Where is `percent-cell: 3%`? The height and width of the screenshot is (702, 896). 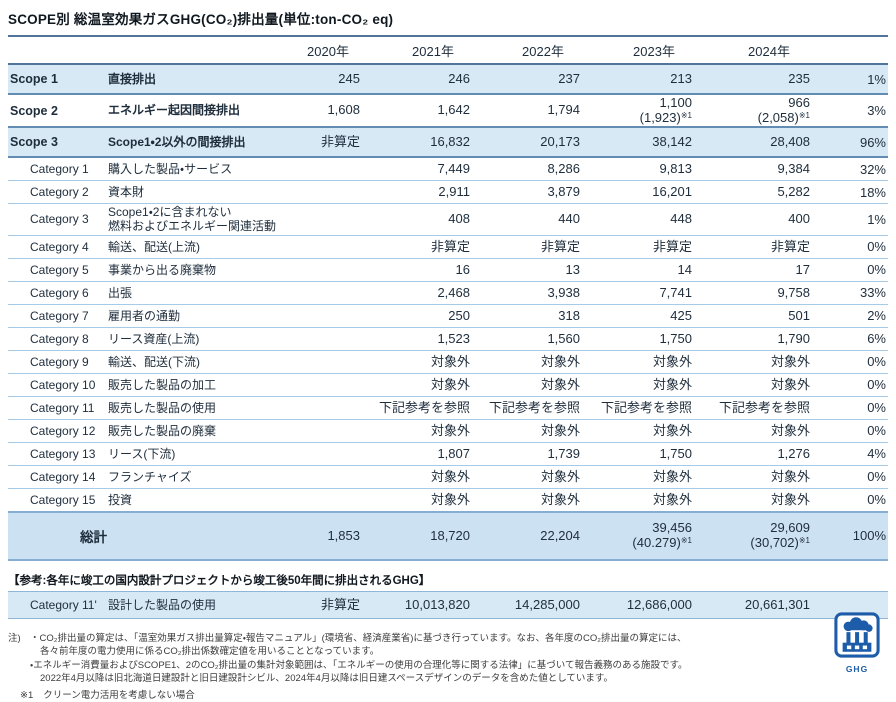
percent-cell: 3% is located at coordinates (876, 111).